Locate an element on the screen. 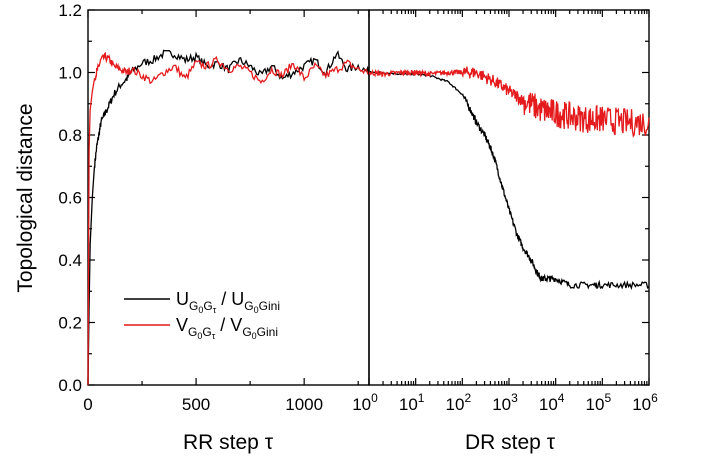  right-x-tick-label: 10⁰ is located at coordinates (365, 402).